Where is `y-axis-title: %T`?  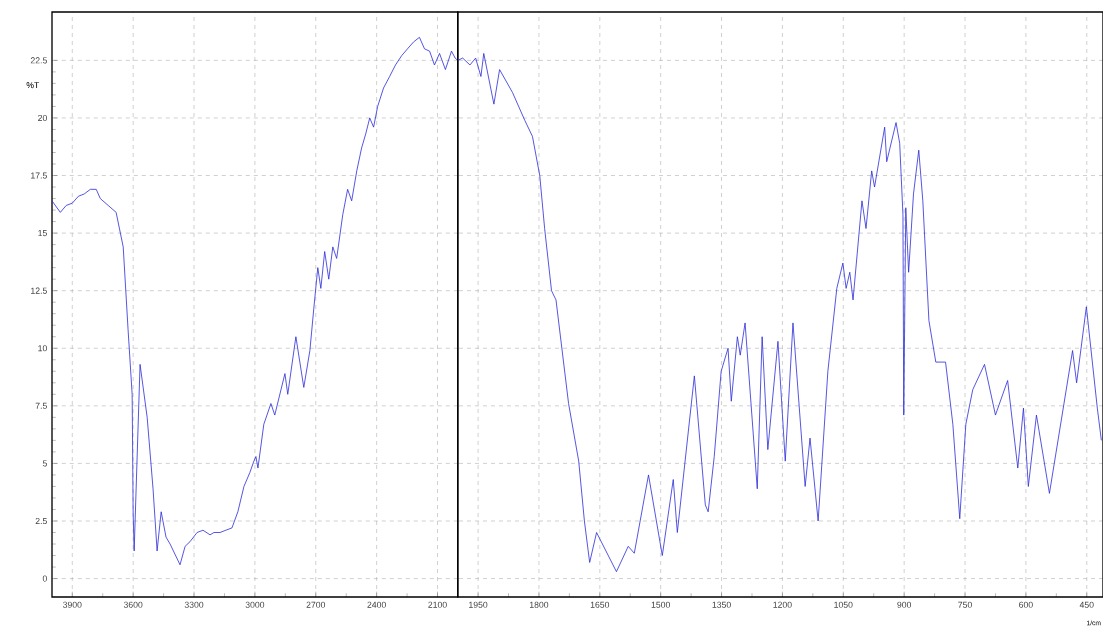 y-axis-title: %T is located at coordinates (33, 85).